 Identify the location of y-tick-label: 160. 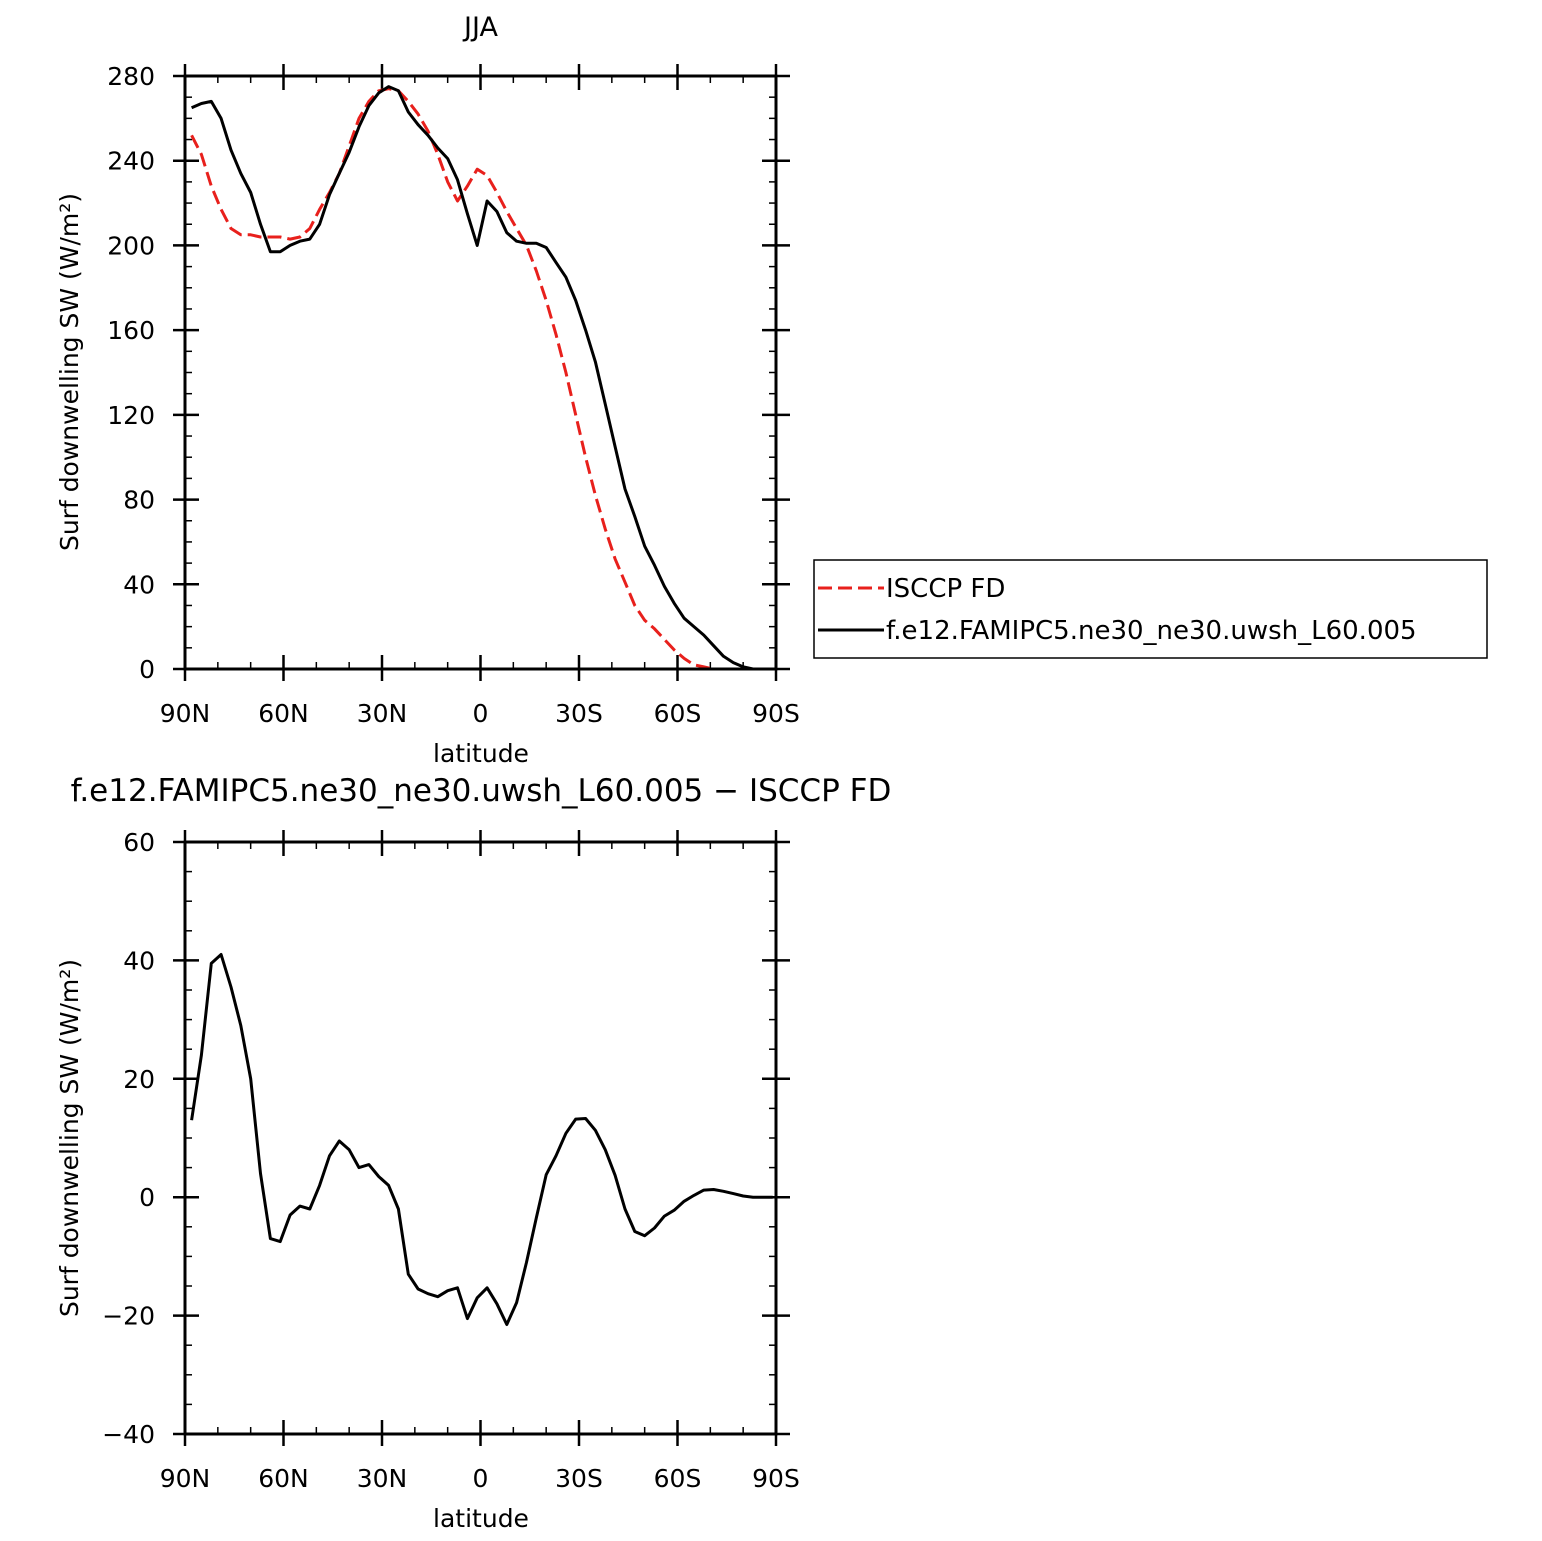
(131, 330).